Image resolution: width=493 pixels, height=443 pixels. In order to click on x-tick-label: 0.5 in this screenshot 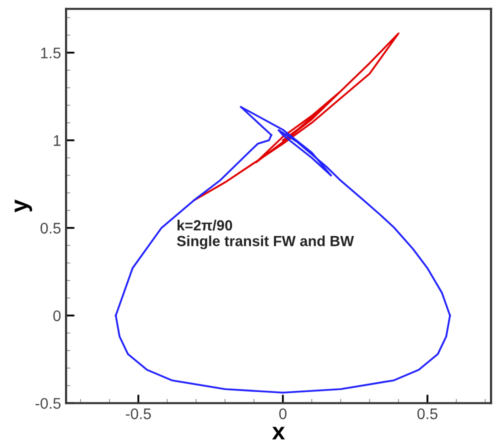, I will do `click(427, 414)`.